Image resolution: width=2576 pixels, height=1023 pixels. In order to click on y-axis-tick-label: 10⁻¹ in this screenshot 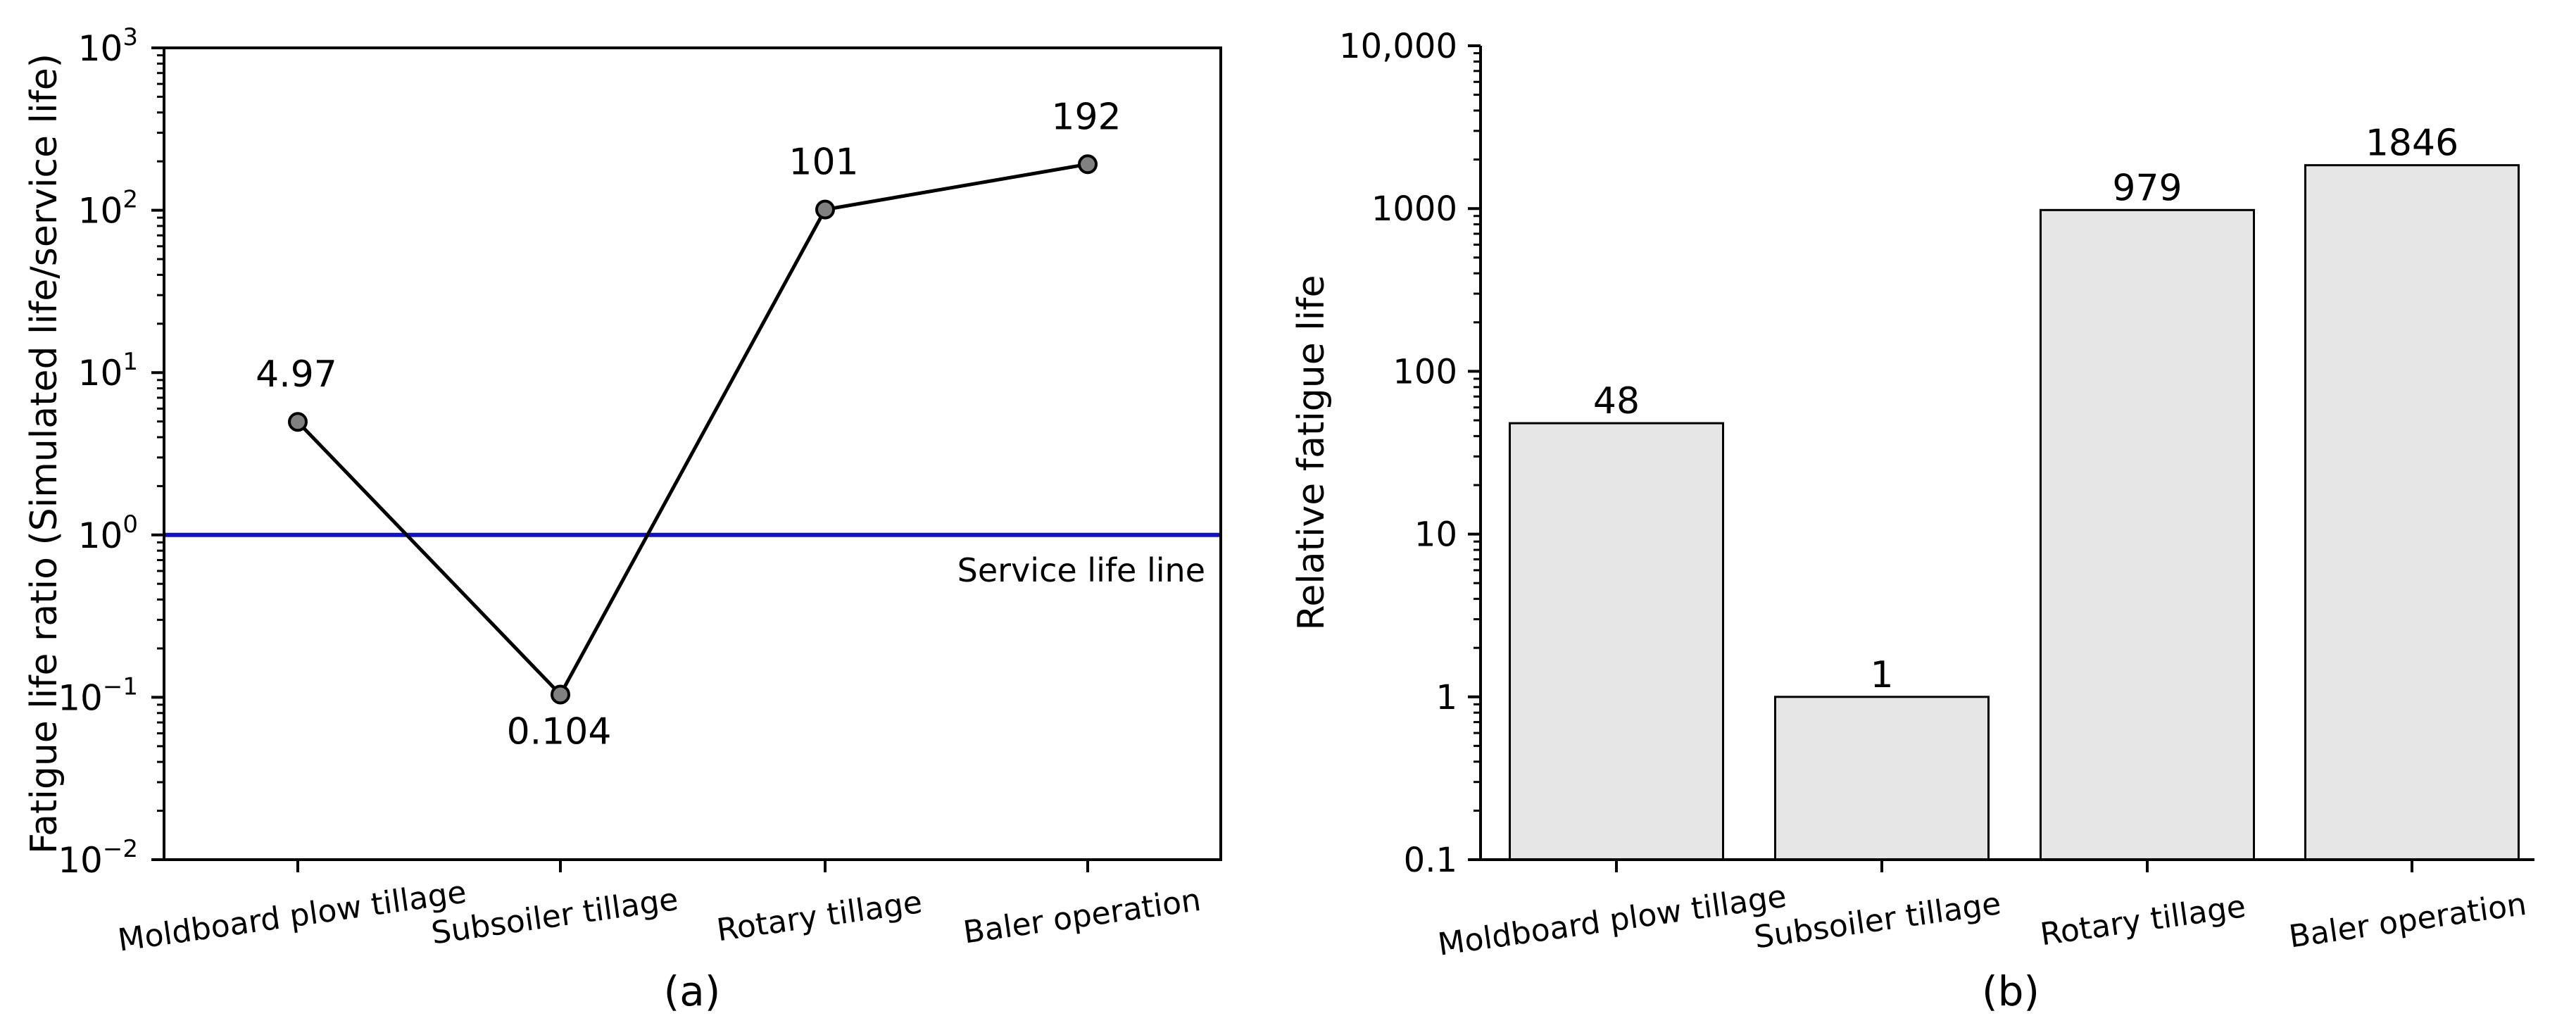, I will do `click(98, 695)`.